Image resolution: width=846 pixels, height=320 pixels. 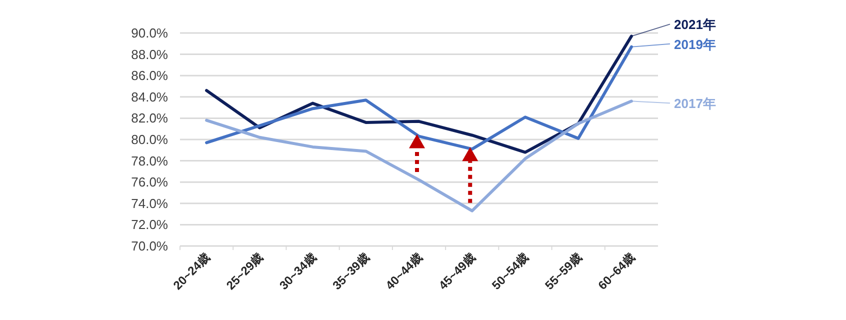 I want to click on y-tick-label: 90.0%, so click(x=149, y=33).